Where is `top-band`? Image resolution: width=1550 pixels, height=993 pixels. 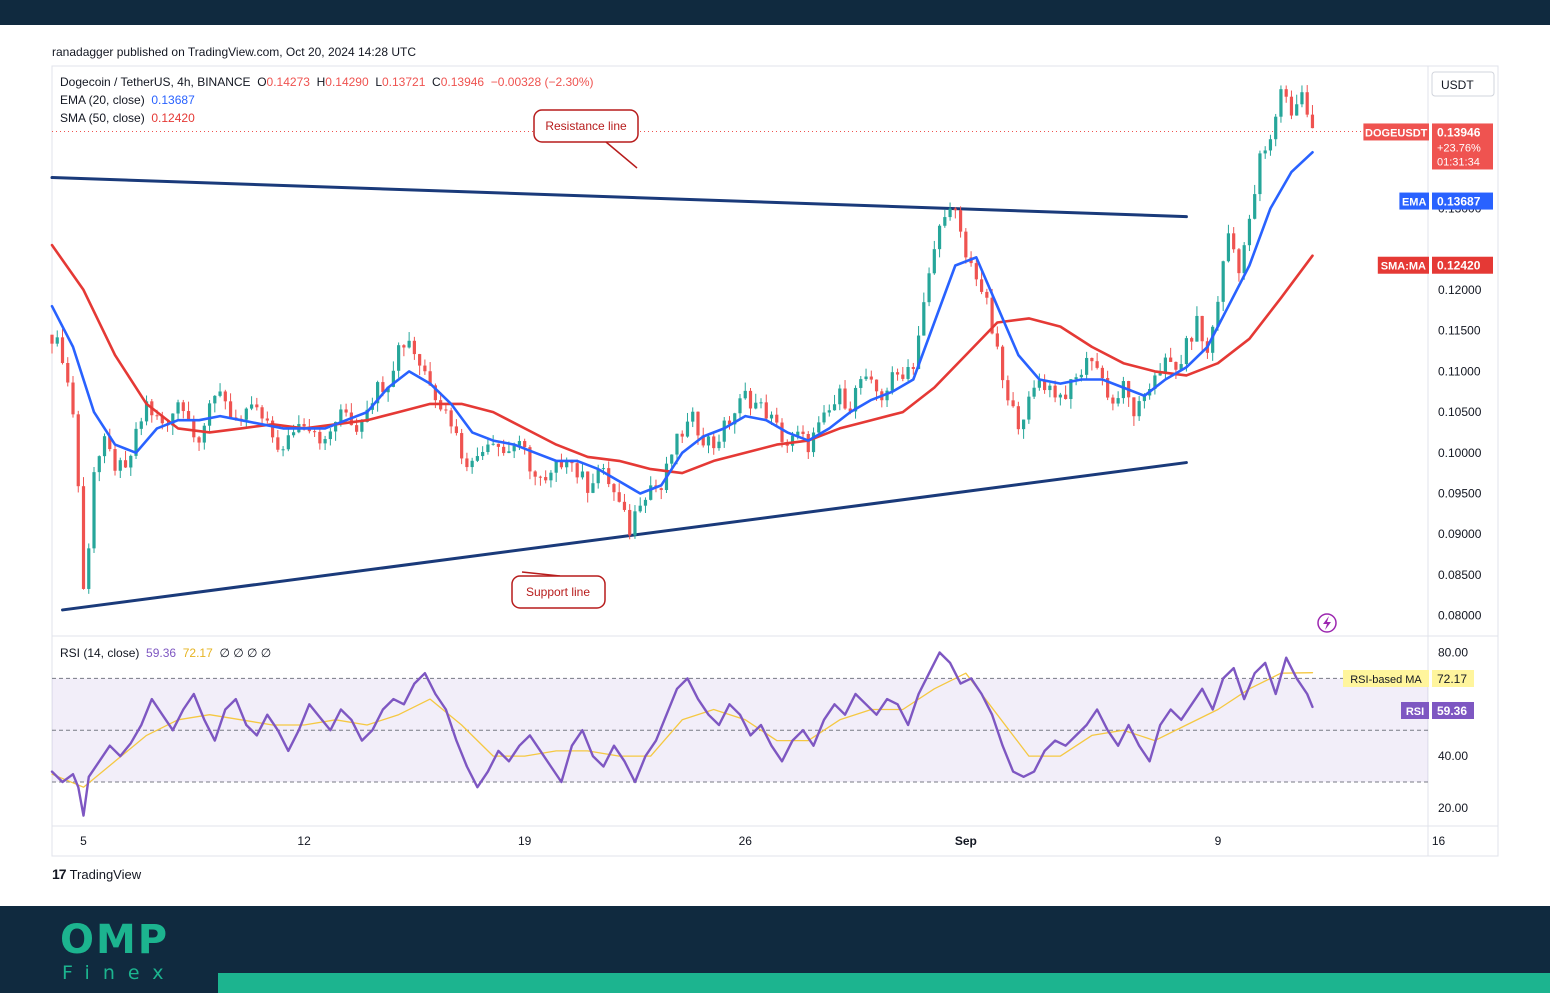 top-band is located at coordinates (775, 12).